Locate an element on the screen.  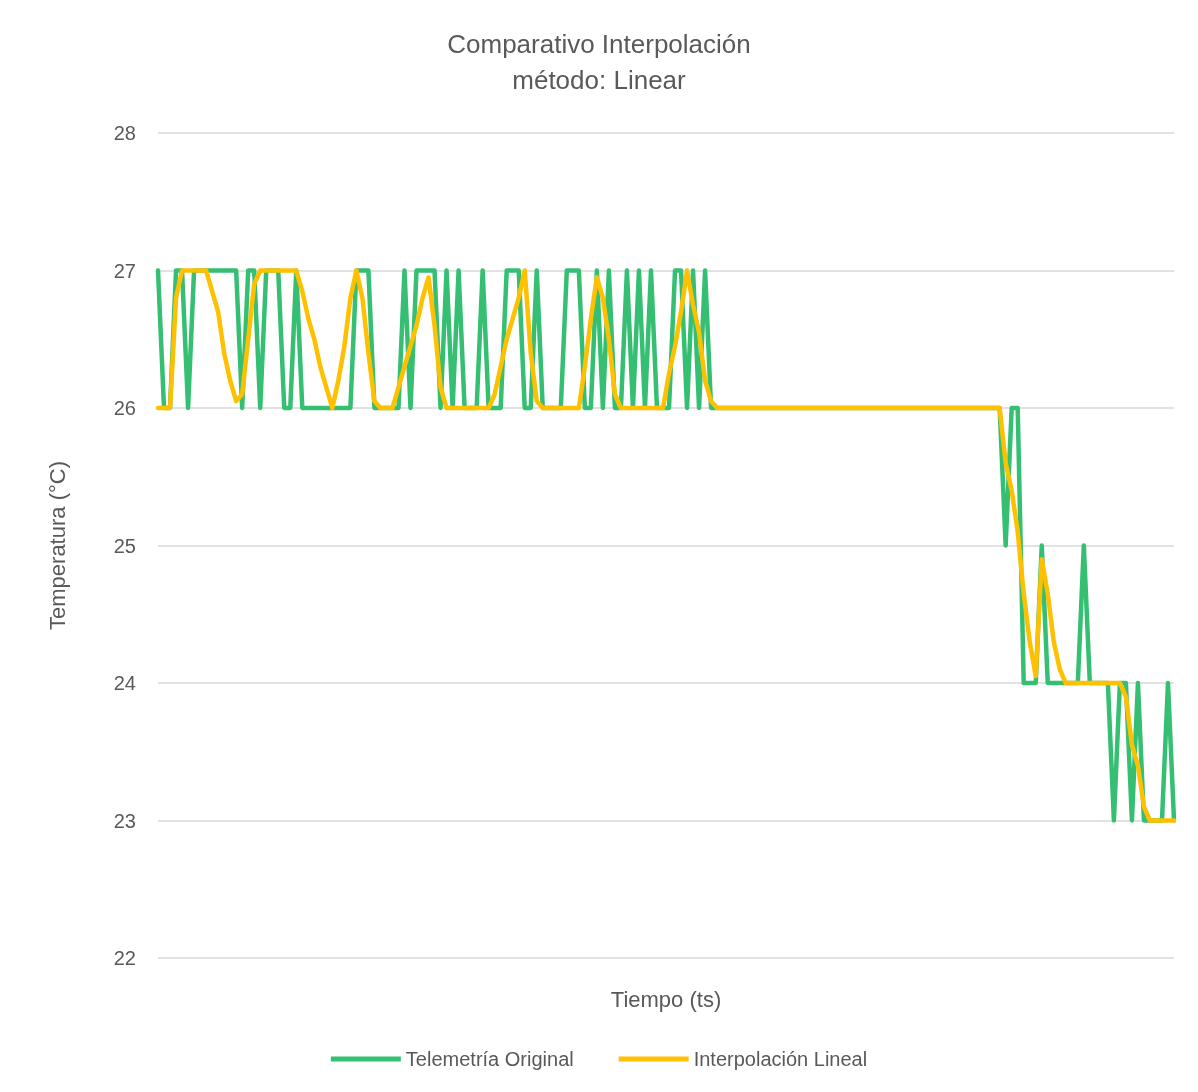
chart-title: Comparativo Interpolación is located at coordinates (599, 44).